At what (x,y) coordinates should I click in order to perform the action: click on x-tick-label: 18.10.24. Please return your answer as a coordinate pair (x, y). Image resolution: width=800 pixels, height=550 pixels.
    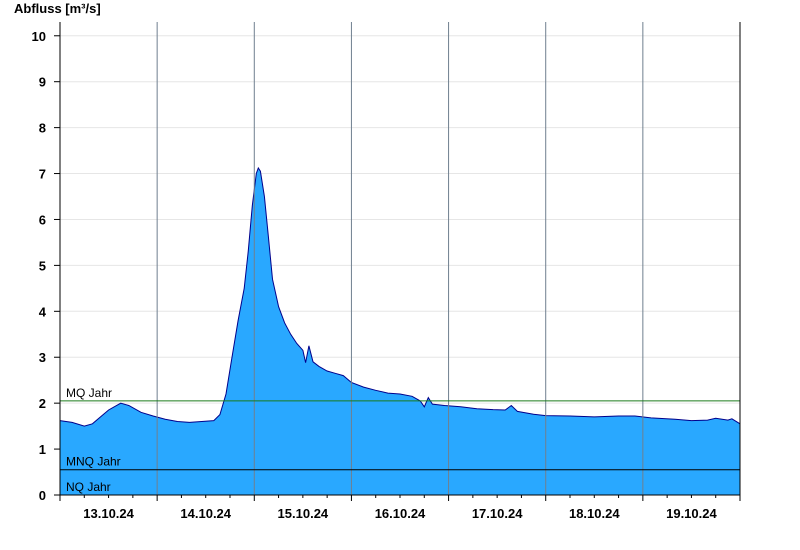
    Looking at the image, I should click on (594, 513).